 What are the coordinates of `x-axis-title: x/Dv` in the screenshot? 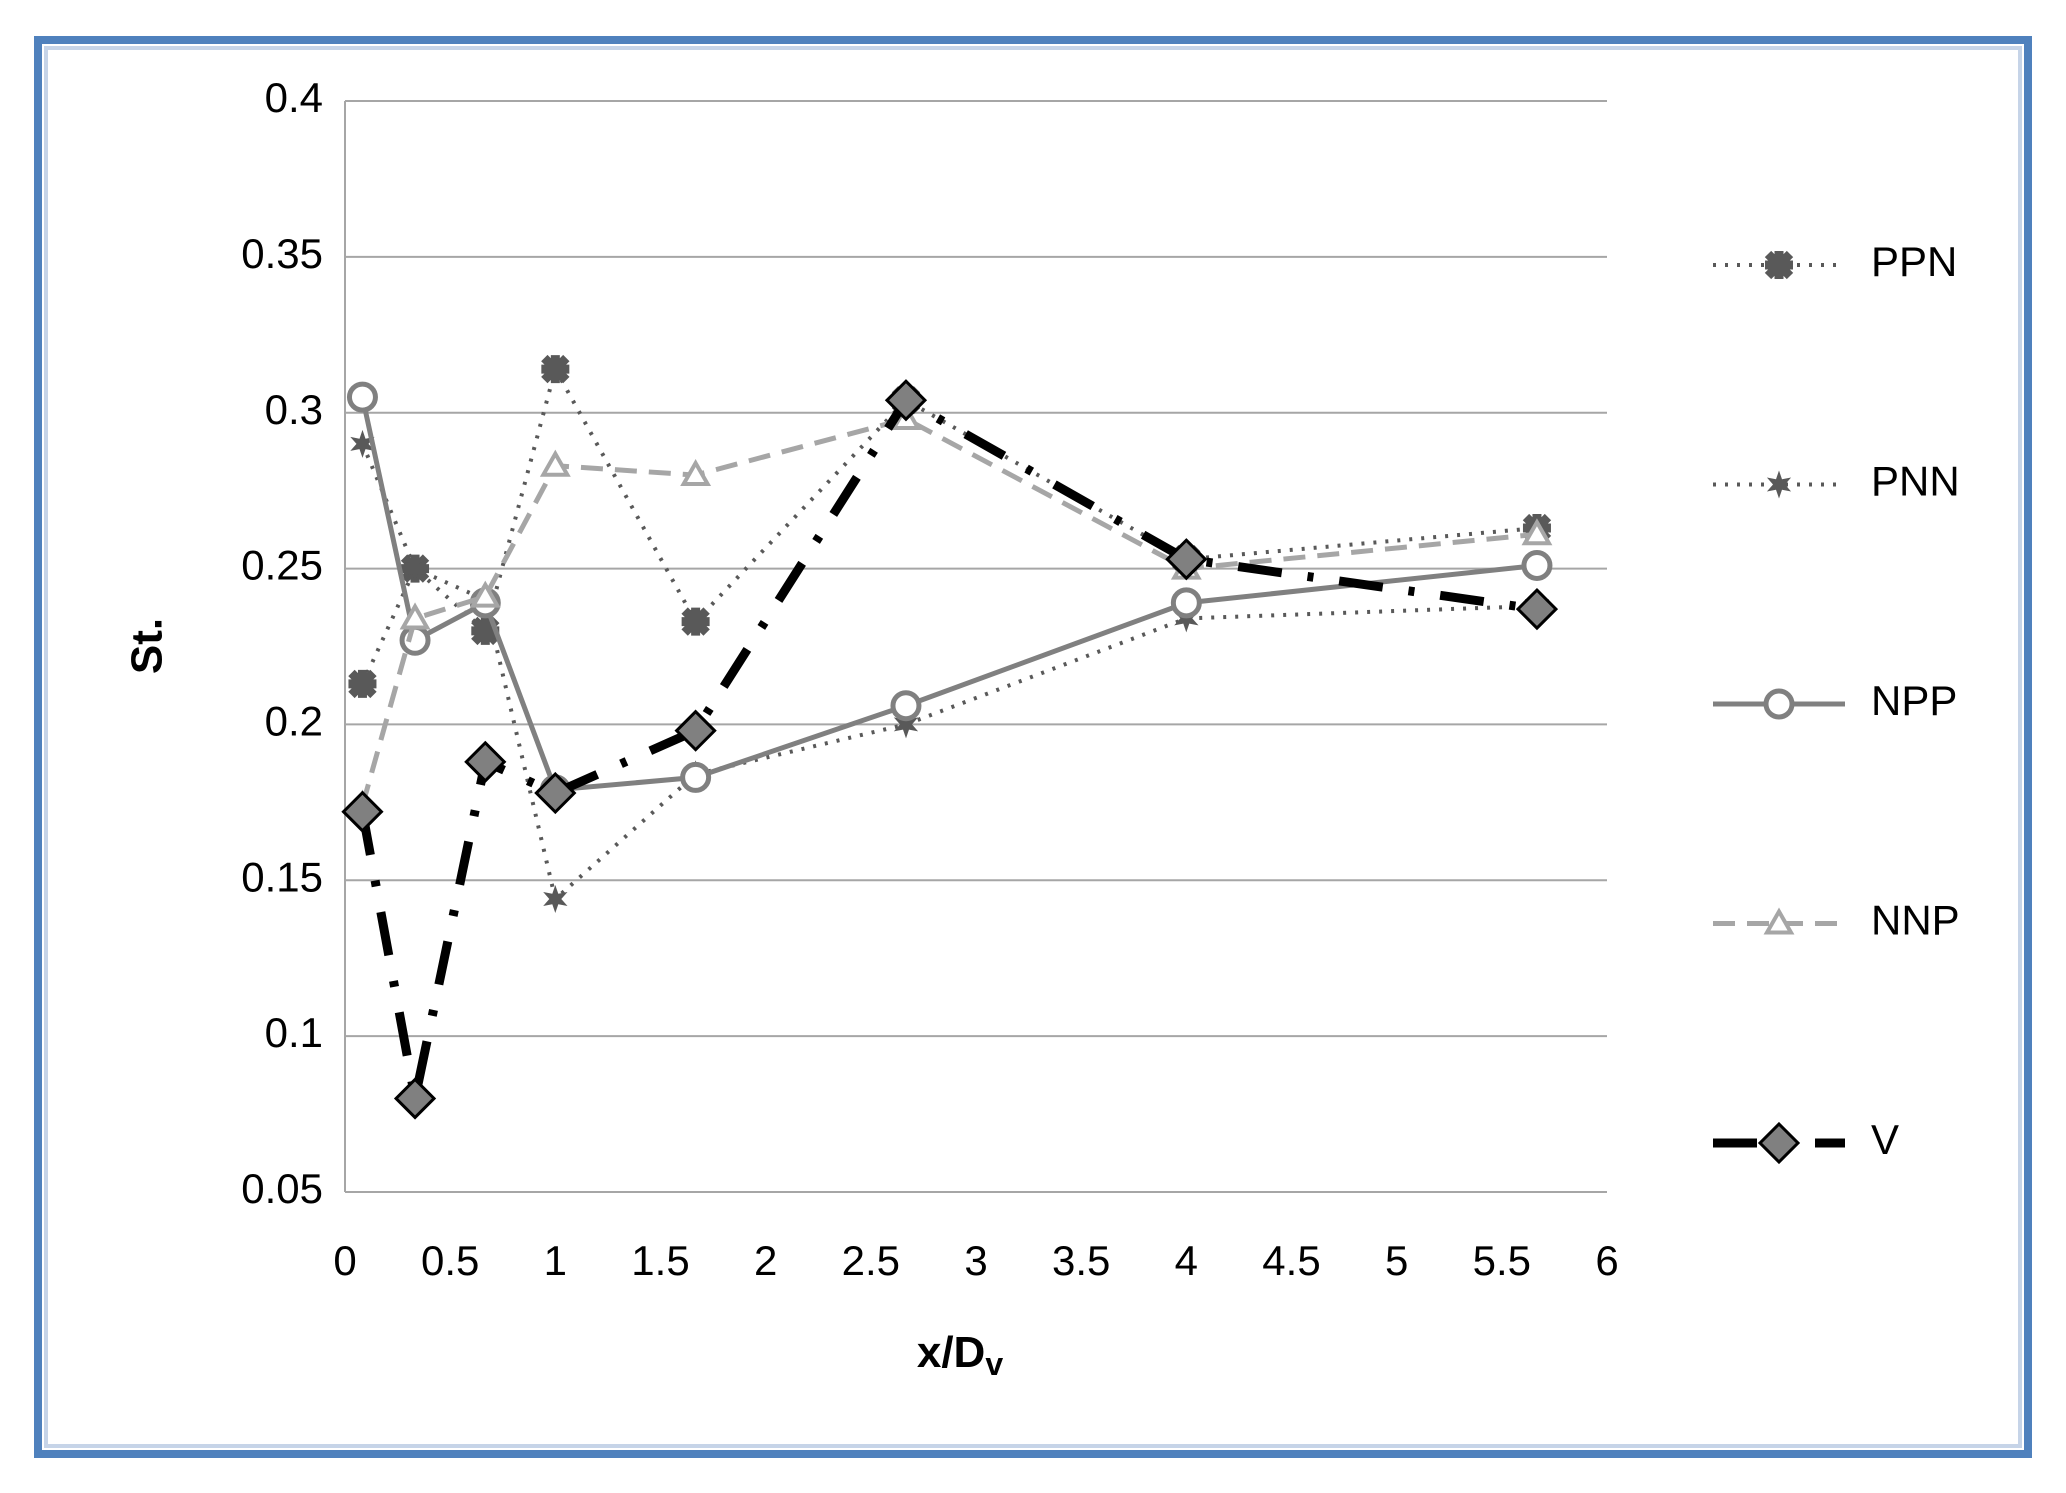 It's located at (960, 1355).